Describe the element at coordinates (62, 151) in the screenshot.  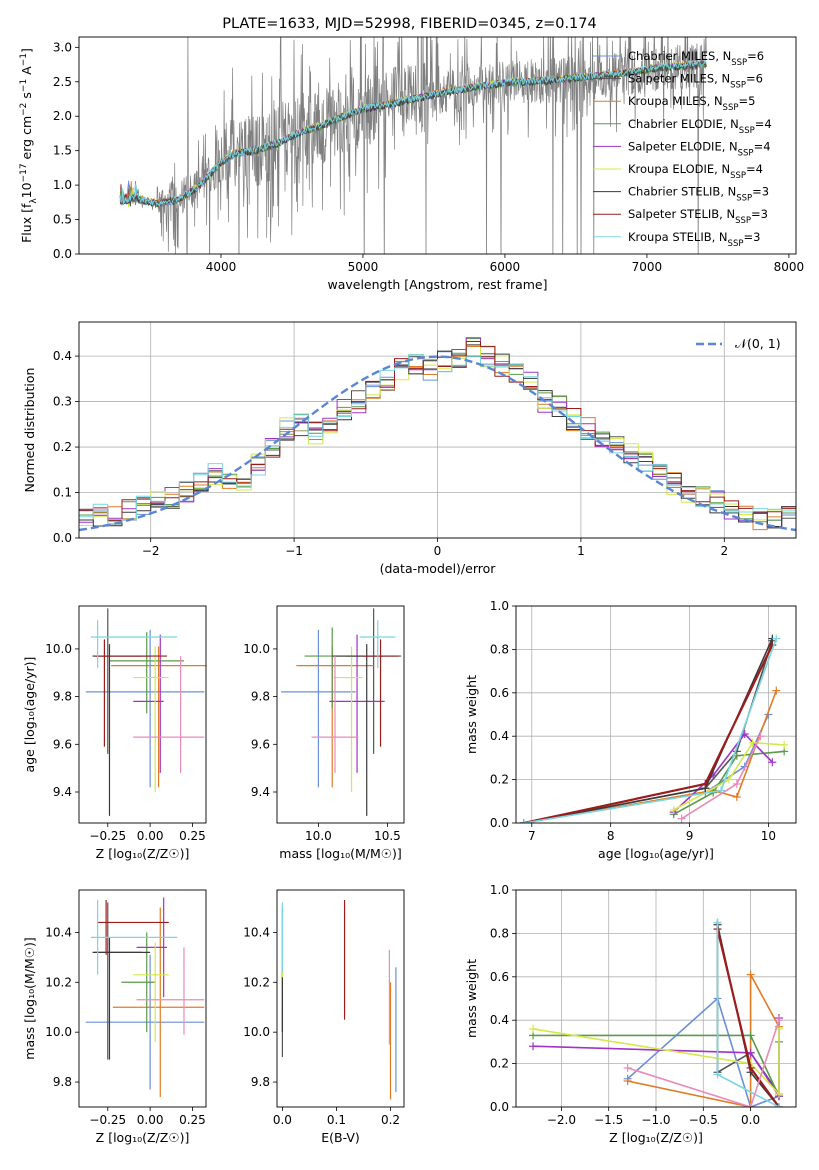
I see `y-tick-label: 1.5` at that location.